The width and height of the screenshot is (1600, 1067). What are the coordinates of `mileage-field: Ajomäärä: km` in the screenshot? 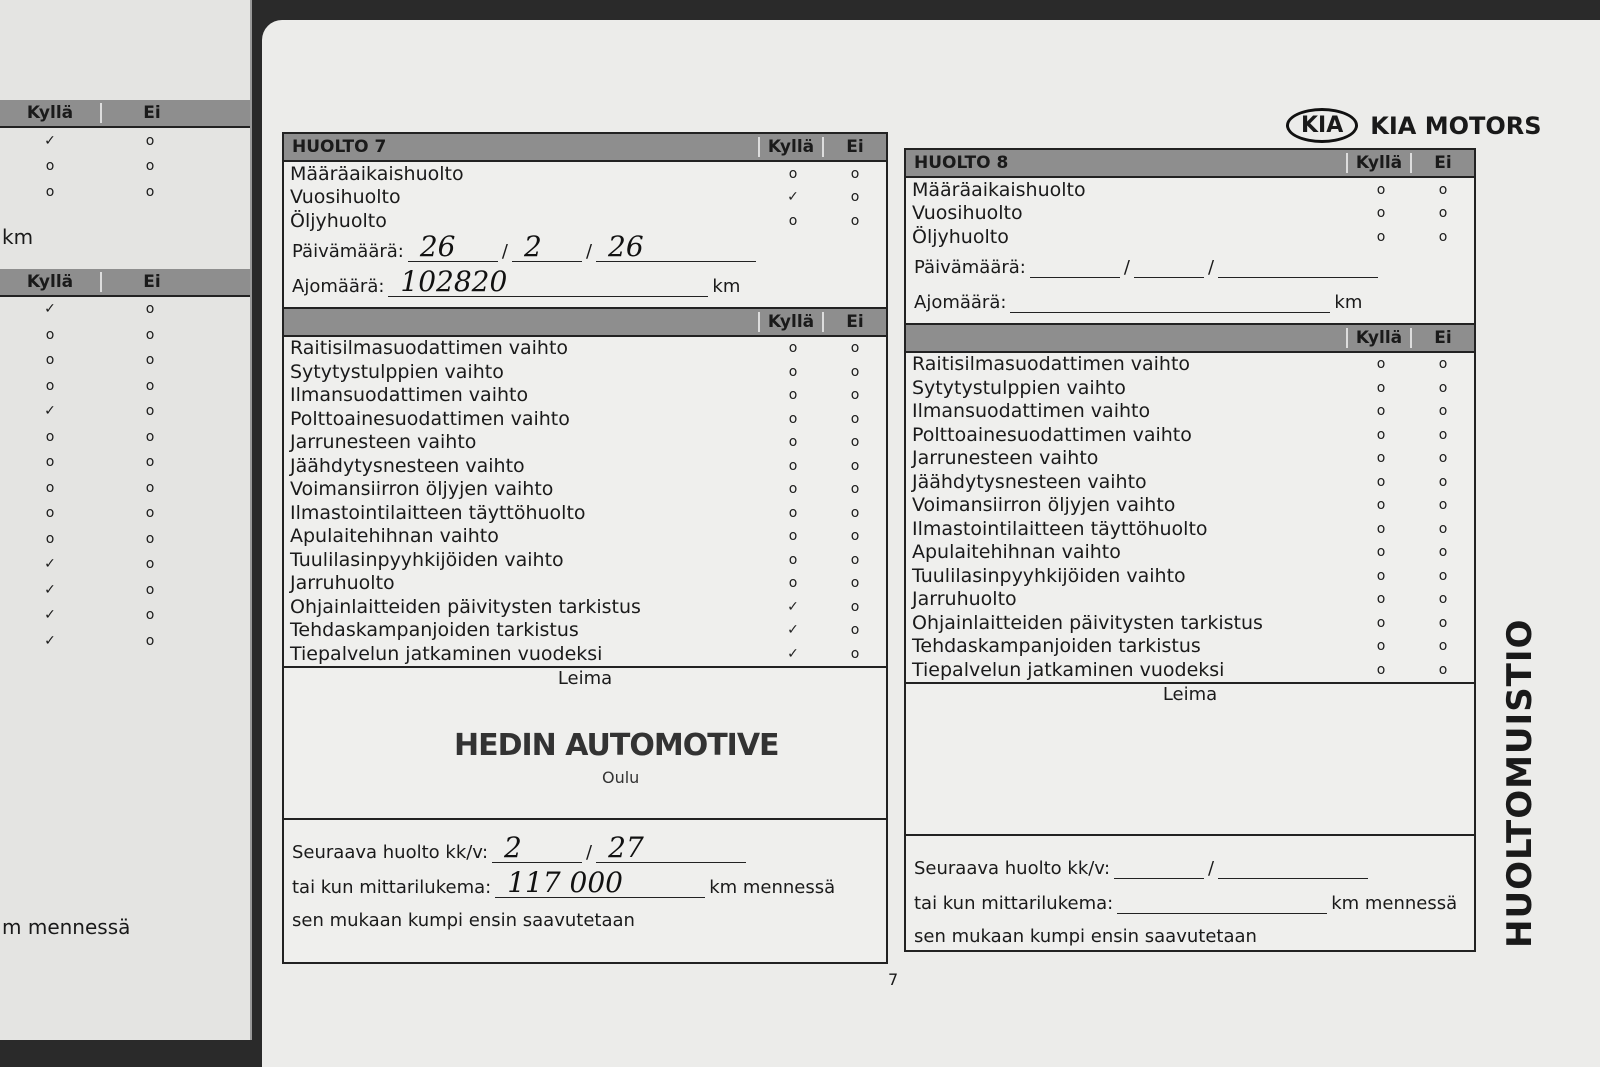 It's located at (1190, 301).